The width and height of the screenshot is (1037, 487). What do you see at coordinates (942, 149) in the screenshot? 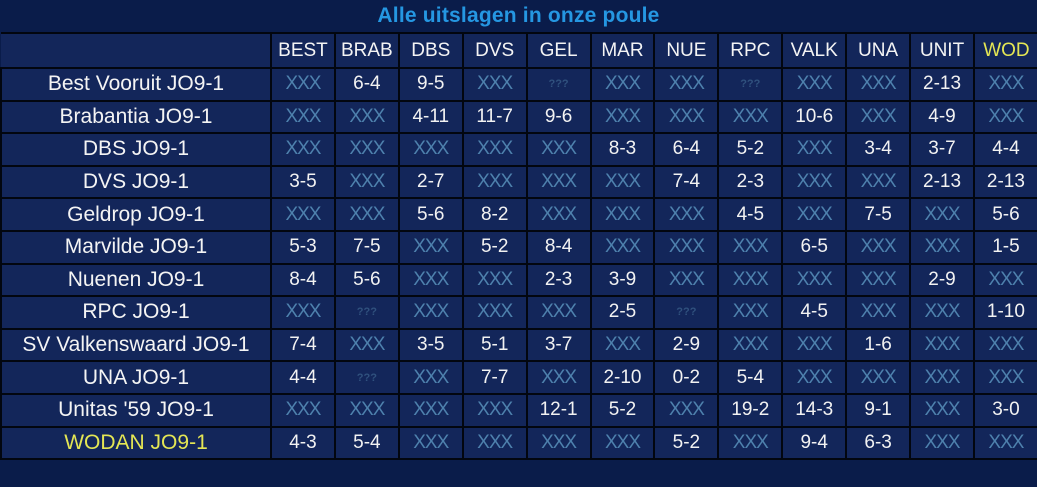
I see `result-cell: 3-7` at bounding box center [942, 149].